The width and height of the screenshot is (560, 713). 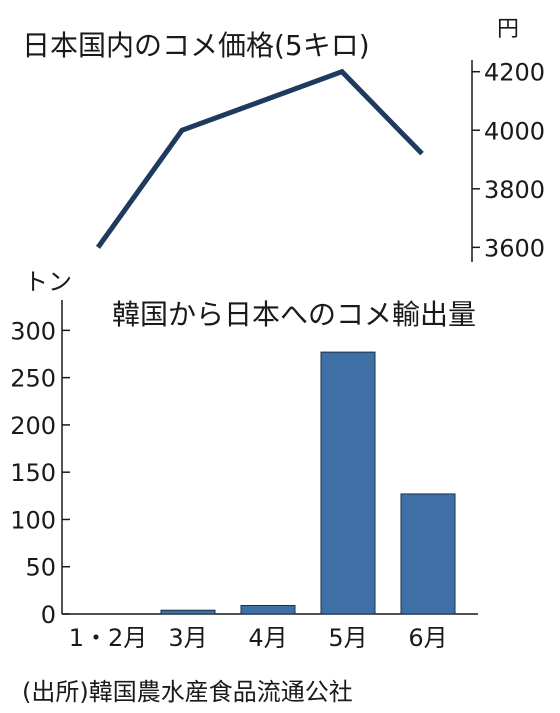 What do you see at coordinates (108, 638) in the screenshot?
I see `x-tick-label: 1・2月` at bounding box center [108, 638].